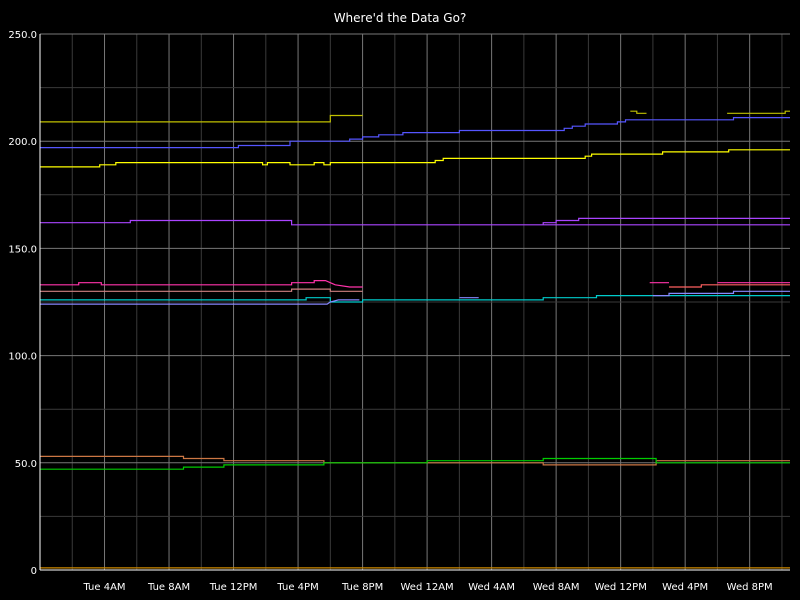 The image size is (800, 600). I want to click on y-tick-label: 250.0, so click(22, 35).